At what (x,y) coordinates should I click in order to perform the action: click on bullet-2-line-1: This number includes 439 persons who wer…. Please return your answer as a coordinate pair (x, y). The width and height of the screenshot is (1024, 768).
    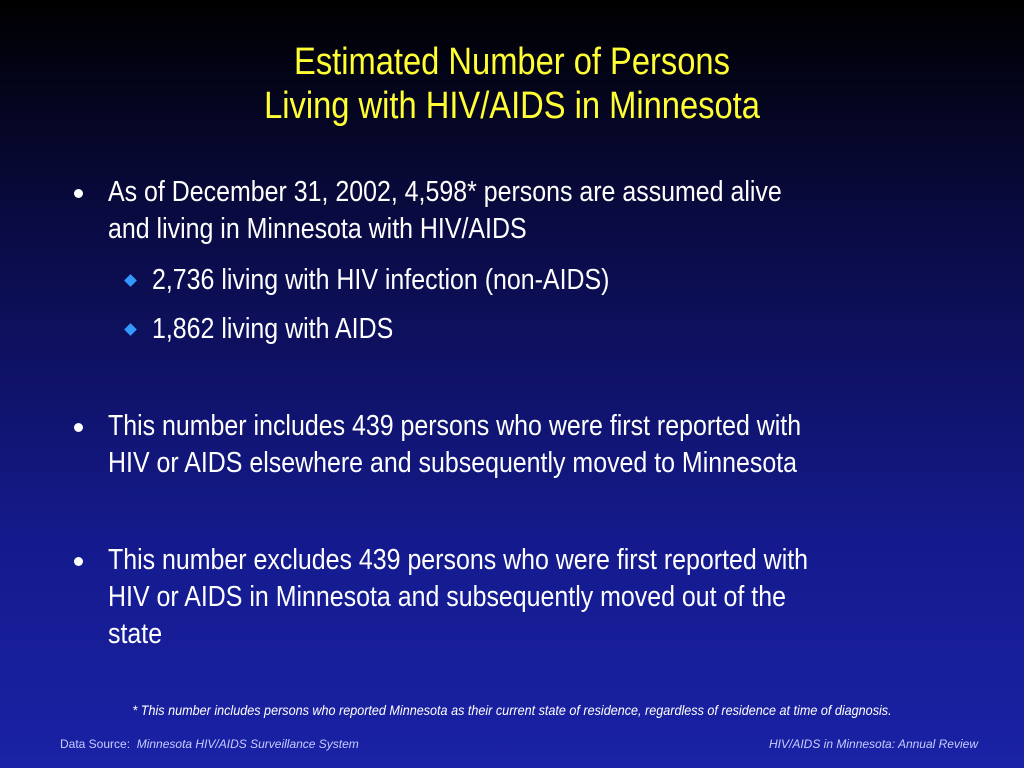
    Looking at the image, I should click on (455, 426).